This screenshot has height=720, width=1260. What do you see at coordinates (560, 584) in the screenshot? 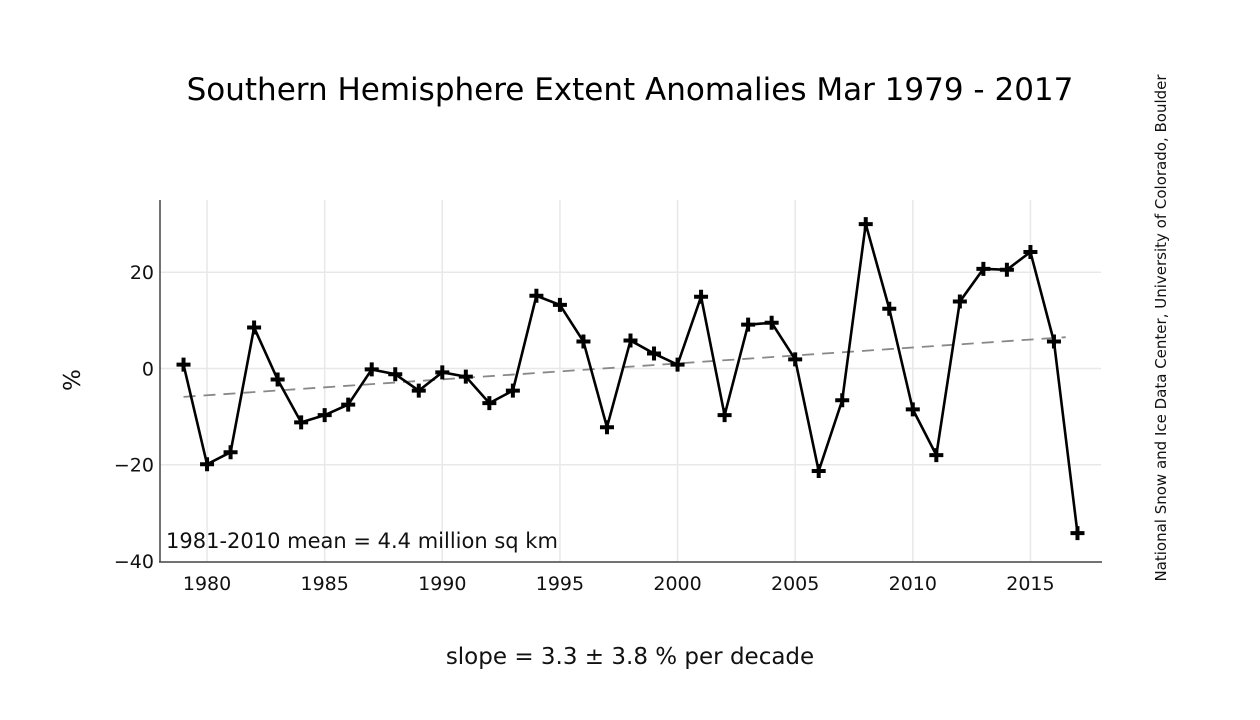
I see `x-tick-label: 1995` at bounding box center [560, 584].